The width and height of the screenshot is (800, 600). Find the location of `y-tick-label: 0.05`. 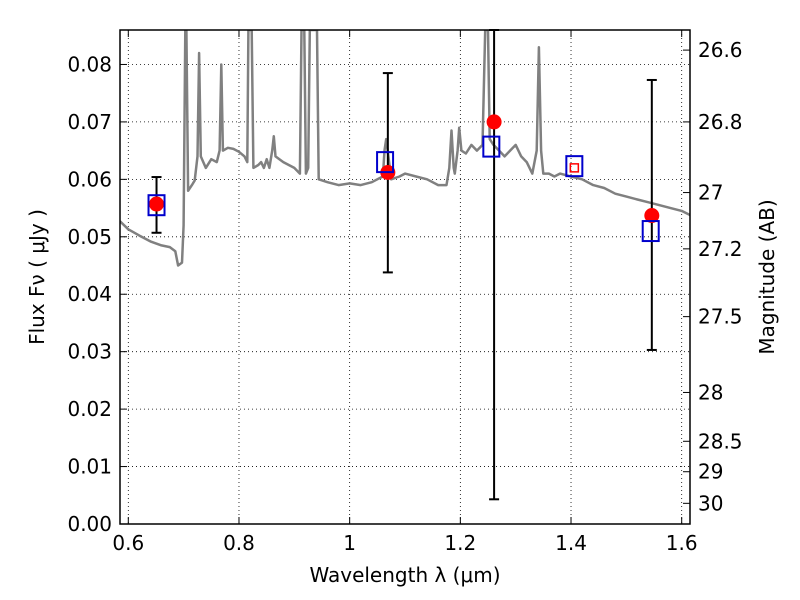

y-tick-label: 0.05 is located at coordinates (89, 237).